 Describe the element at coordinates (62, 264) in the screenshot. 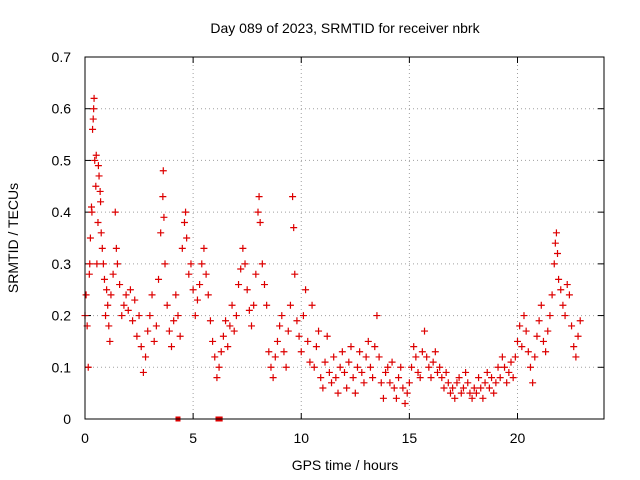

I see `y-tick-label: 0.3` at that location.